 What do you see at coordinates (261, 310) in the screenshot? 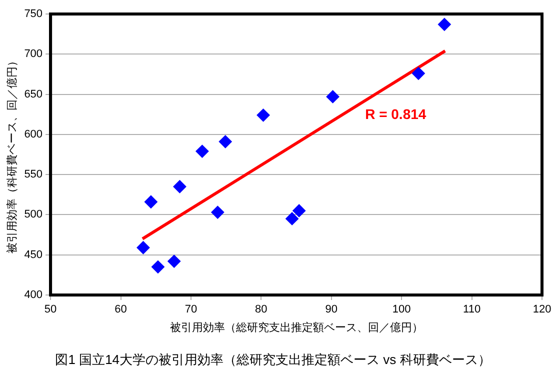
I see `x-tick-label: 80` at bounding box center [261, 310].